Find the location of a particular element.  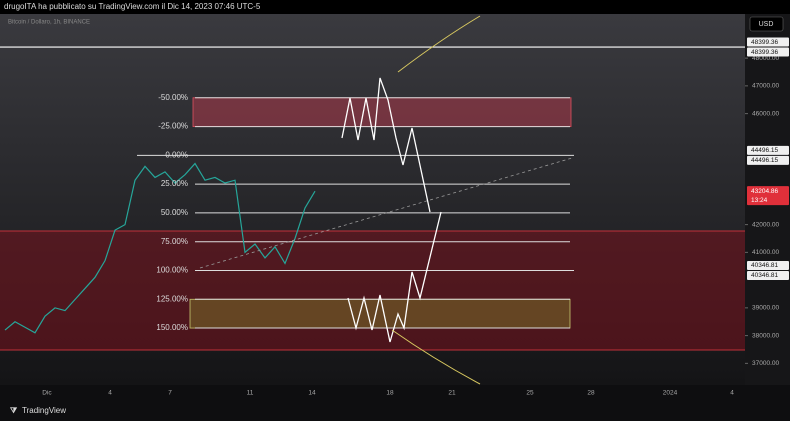

x-tick-label: Dic is located at coordinates (47, 393).